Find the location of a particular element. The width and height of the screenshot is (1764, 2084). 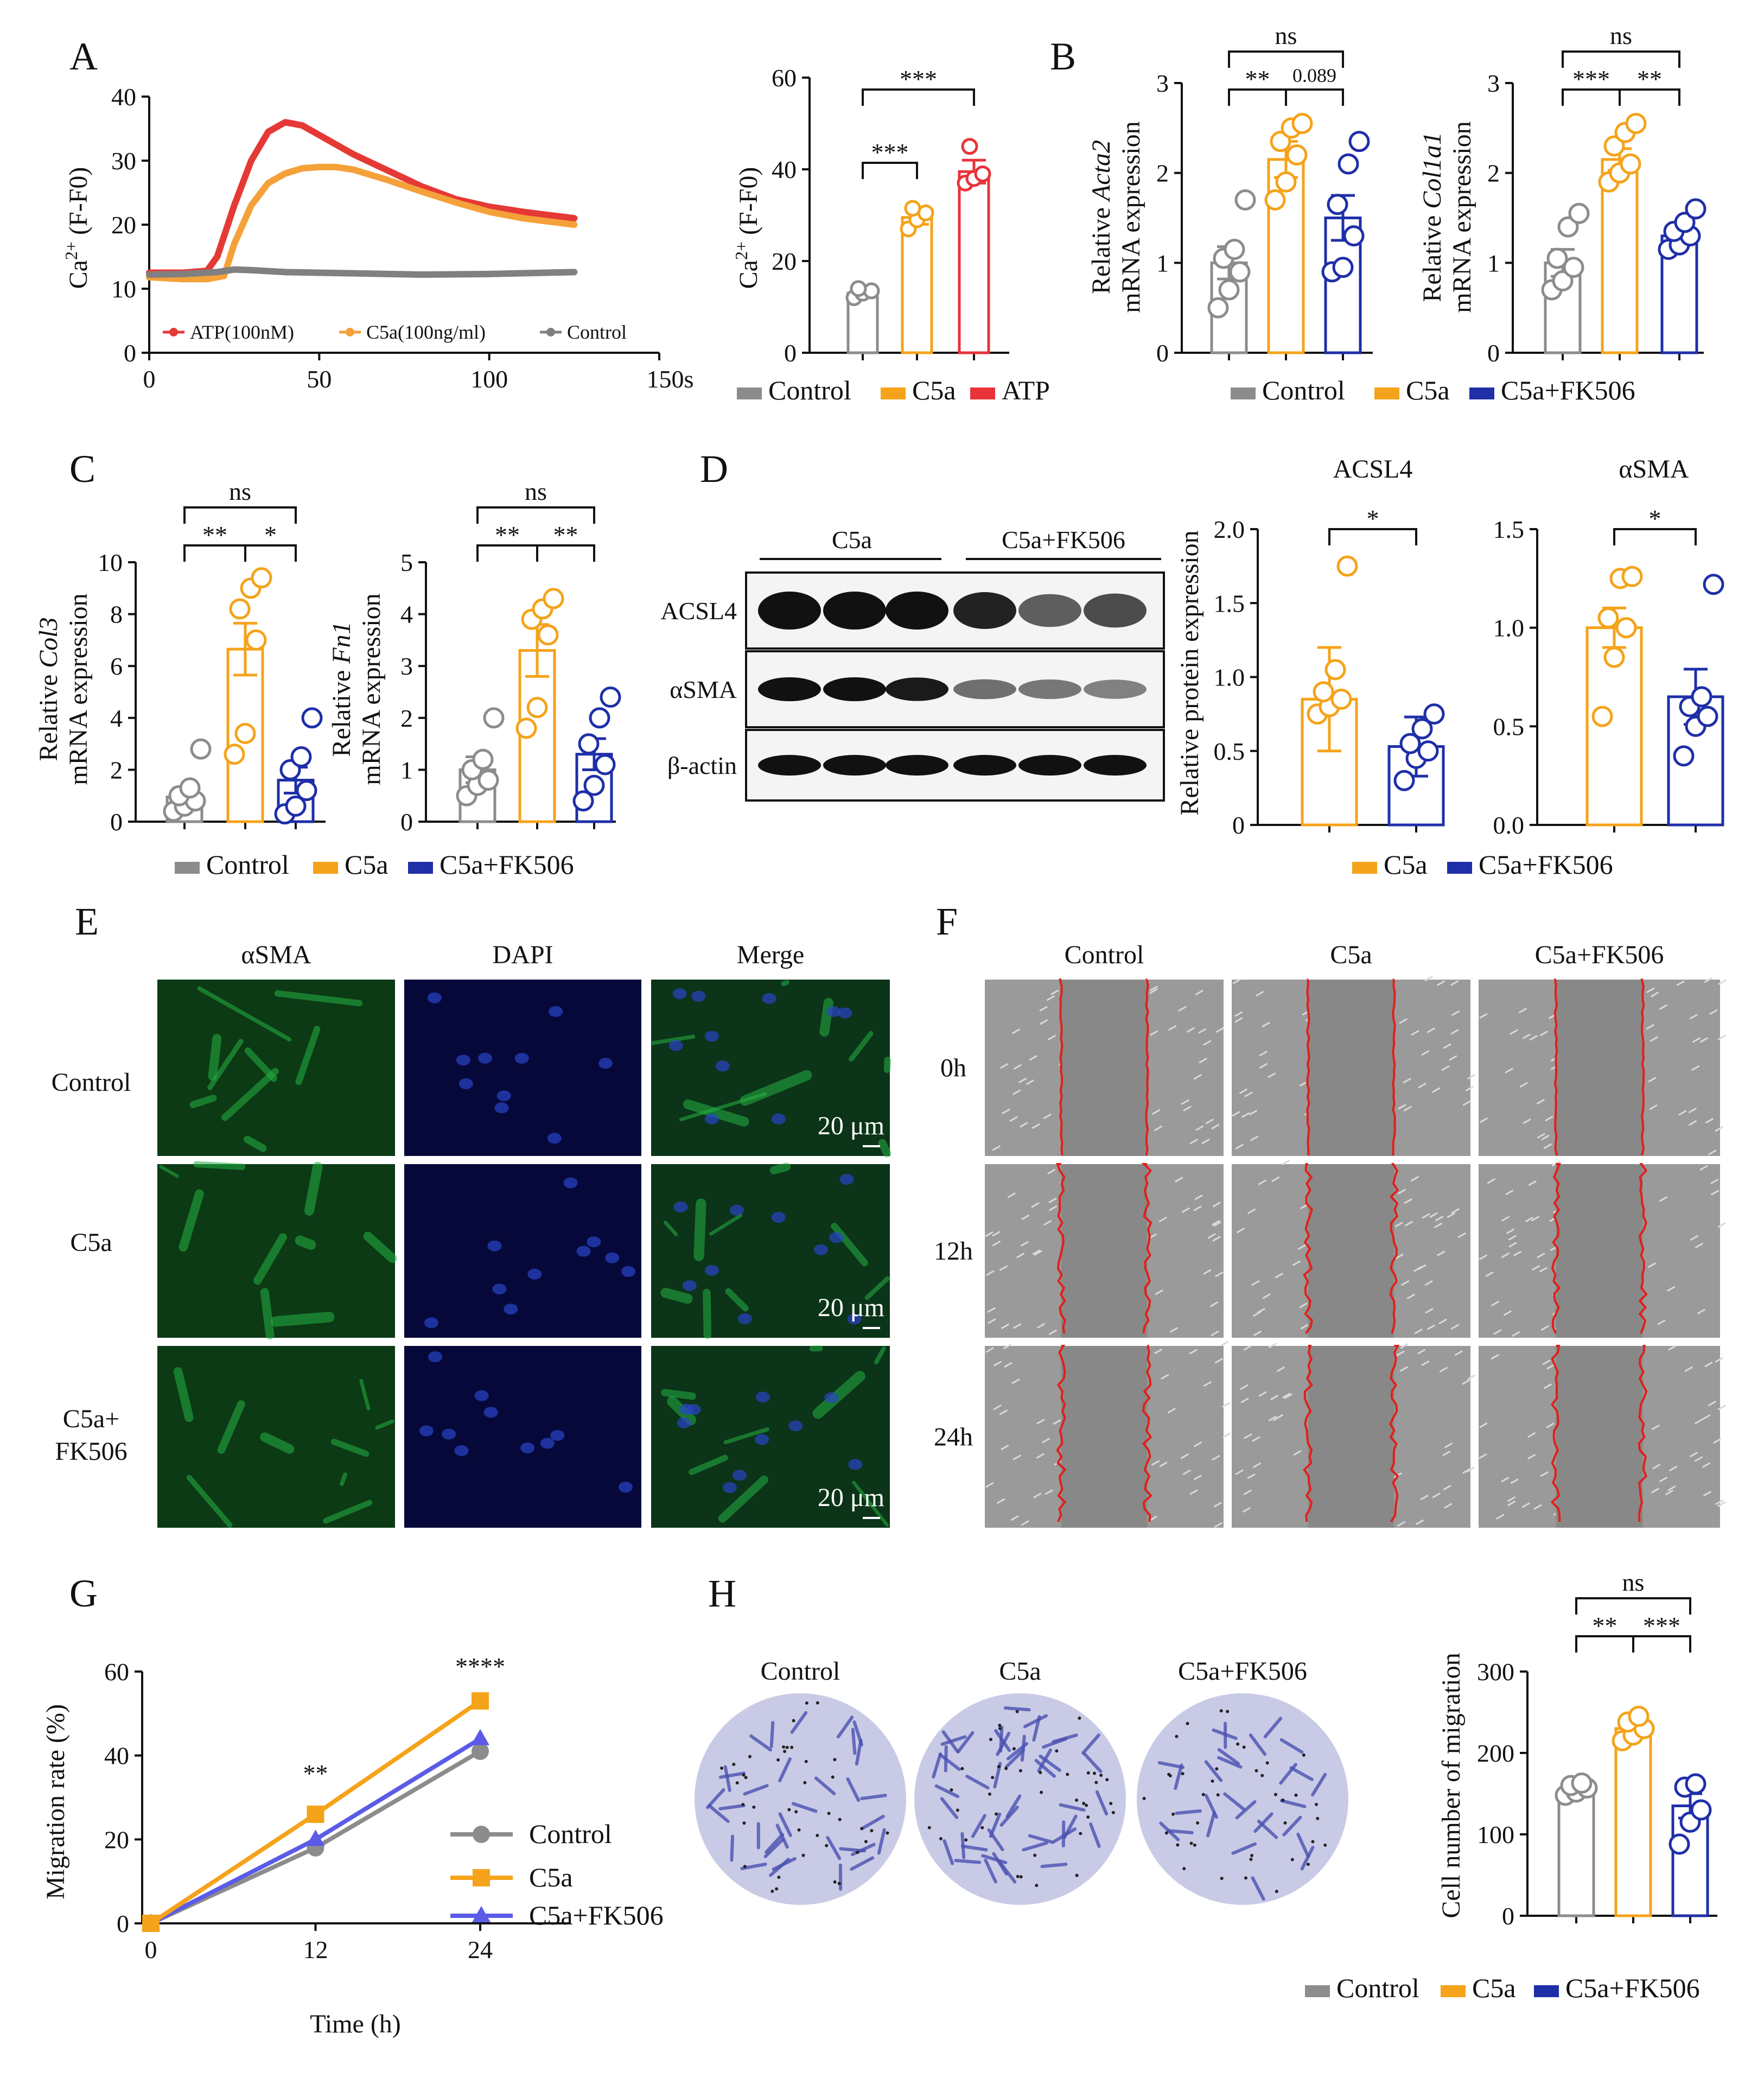

legend-marker is located at coordinates (173, 332).